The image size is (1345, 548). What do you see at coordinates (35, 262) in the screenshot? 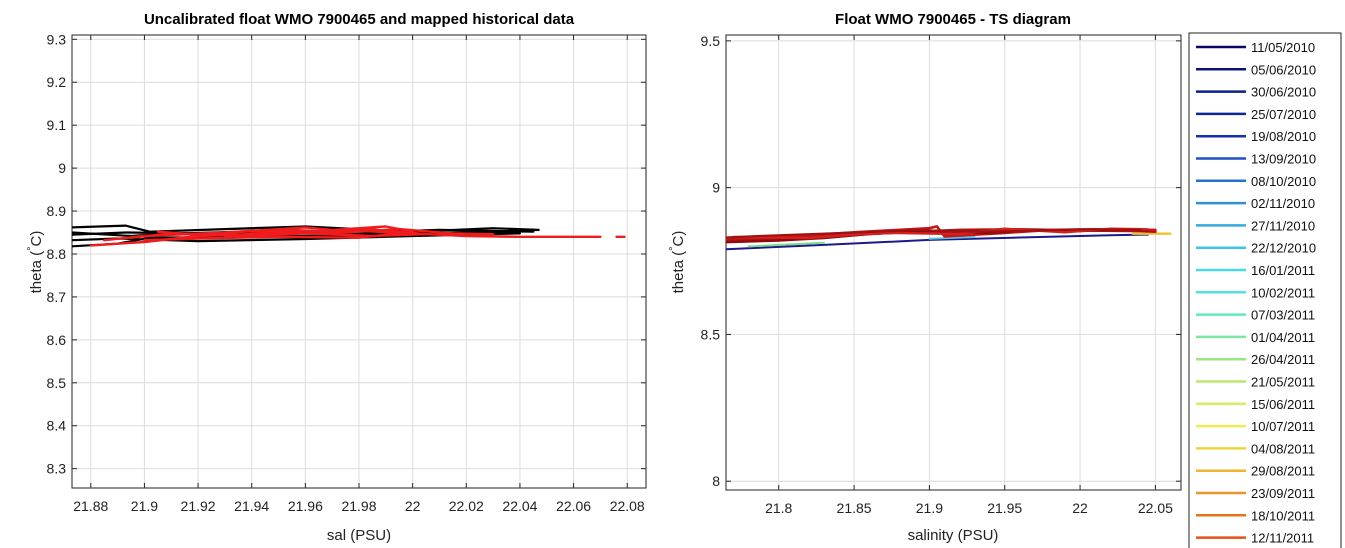
I see `left-y-axis-label: theta (°C)` at bounding box center [35, 262].